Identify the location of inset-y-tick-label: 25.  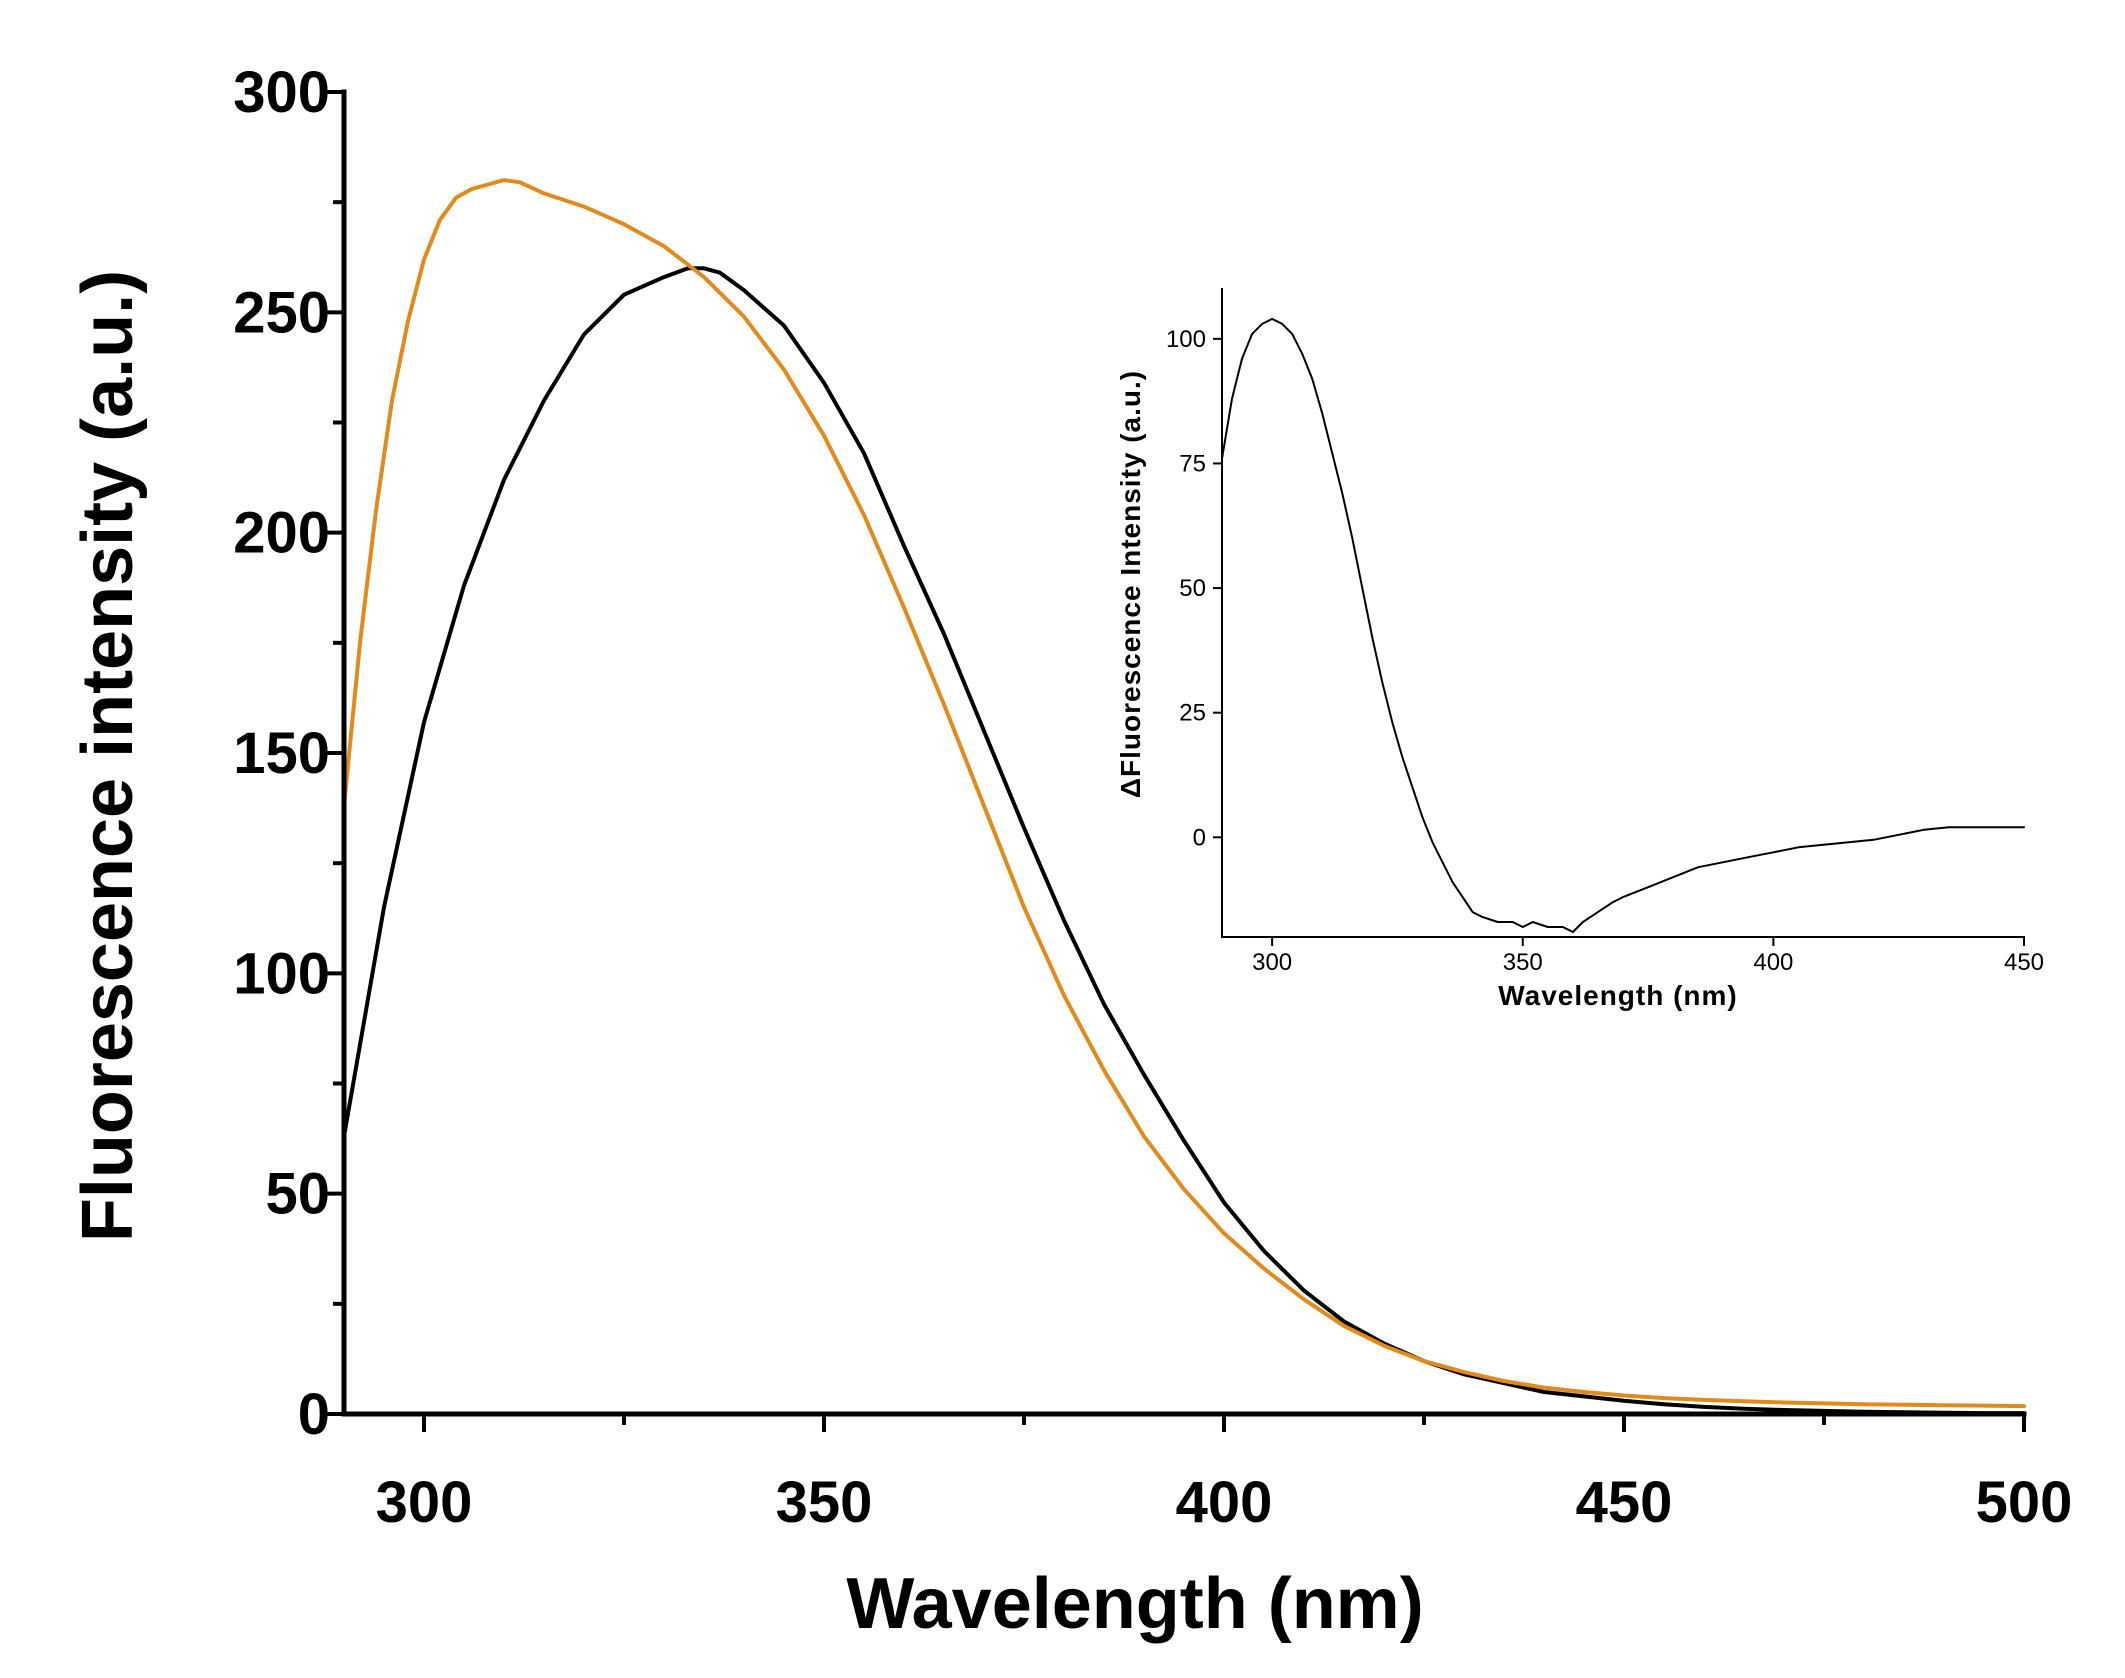
(1192, 713).